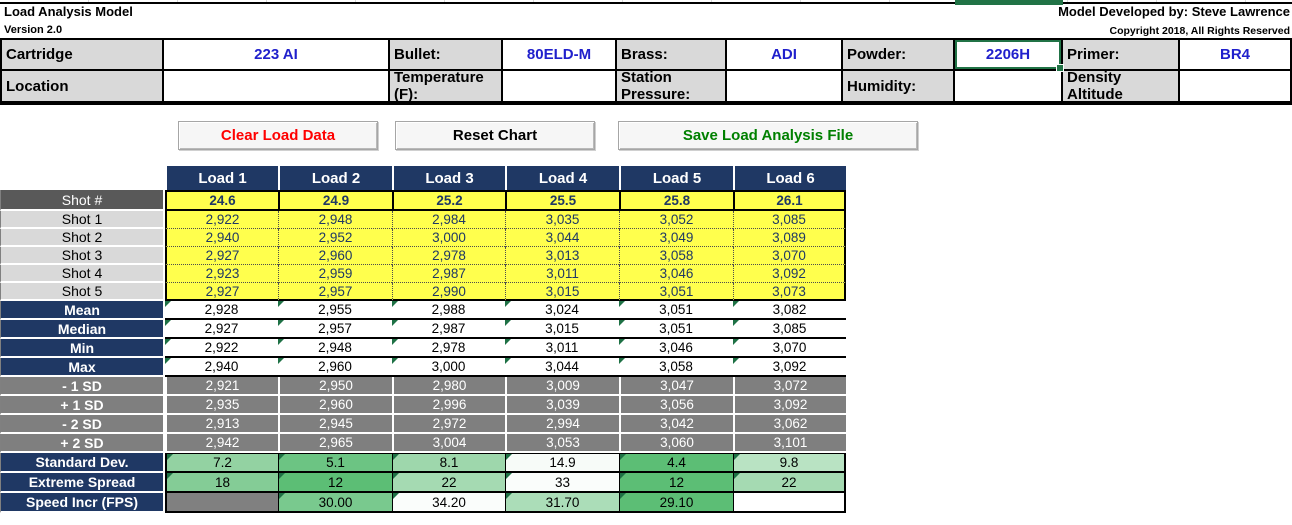 This screenshot has width=1292, height=525. Describe the element at coordinates (448, 463) in the screenshot. I see `standard-dev-load-3: 8.1` at that location.